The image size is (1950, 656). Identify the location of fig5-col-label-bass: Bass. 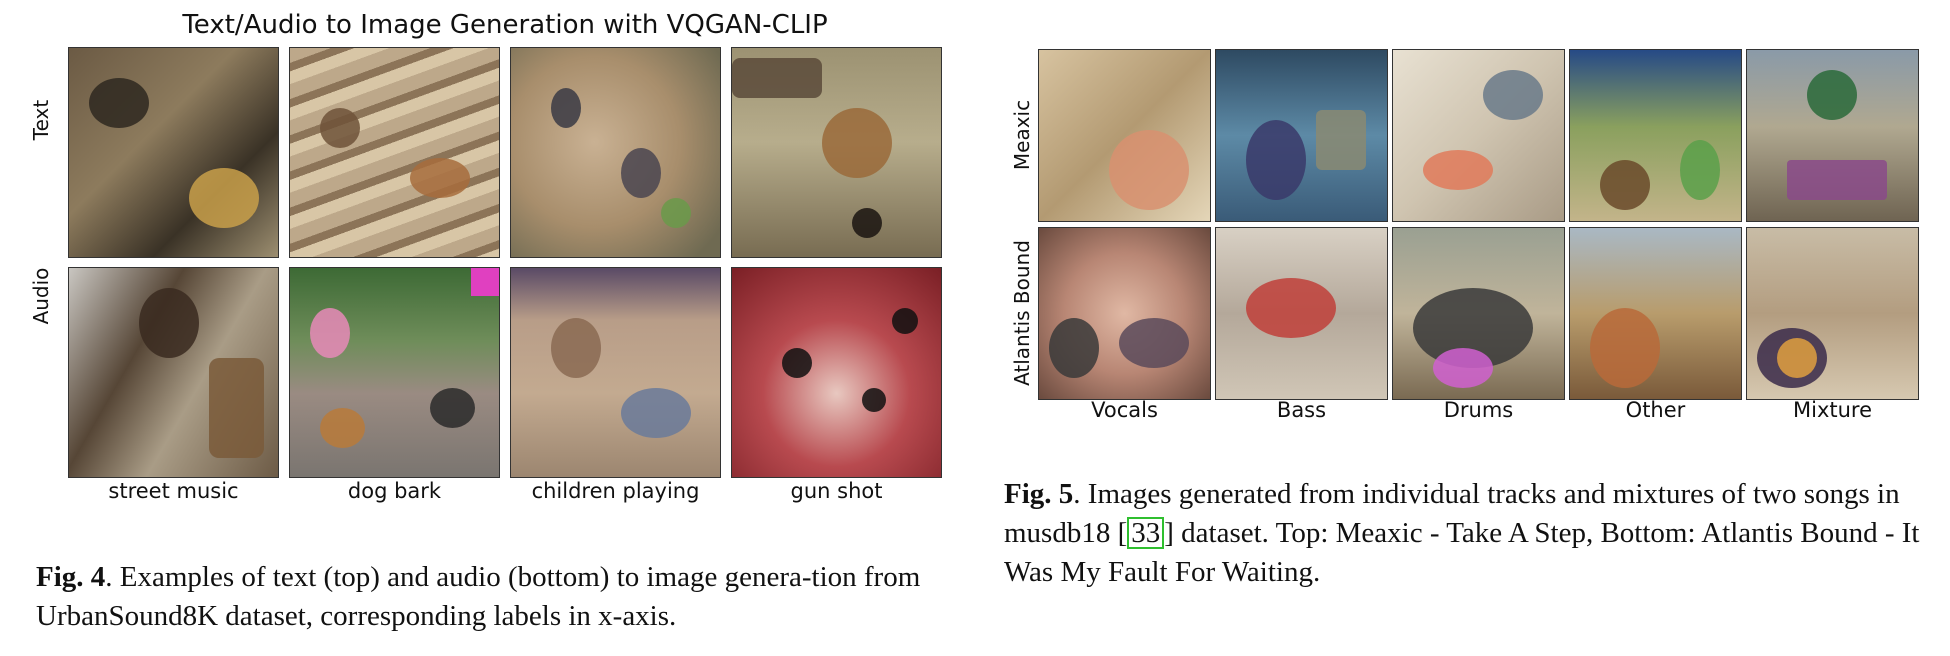
(1301, 410).